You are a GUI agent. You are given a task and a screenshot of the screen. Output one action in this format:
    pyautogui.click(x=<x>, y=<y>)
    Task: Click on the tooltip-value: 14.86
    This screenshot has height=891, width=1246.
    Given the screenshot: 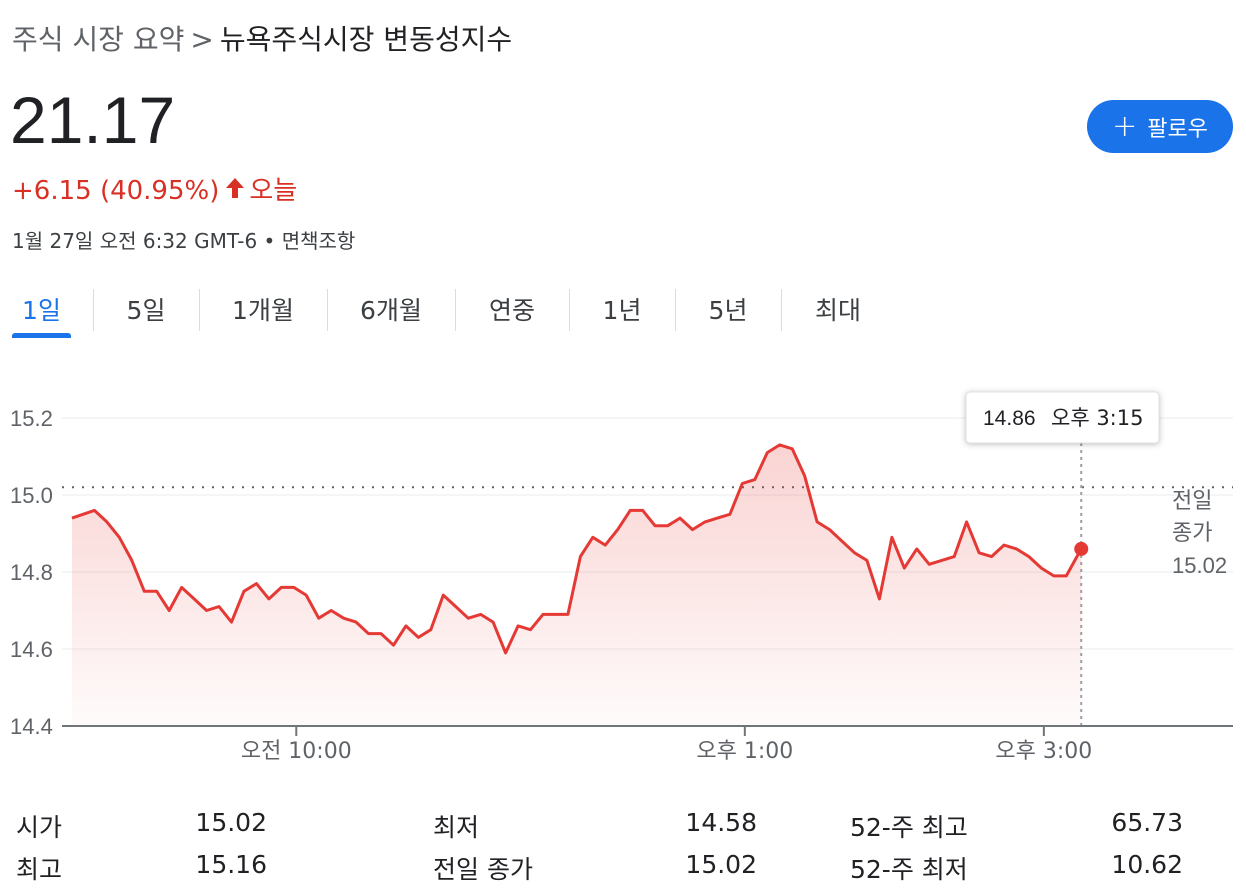 What is the action you would take?
    pyautogui.click(x=1009, y=418)
    